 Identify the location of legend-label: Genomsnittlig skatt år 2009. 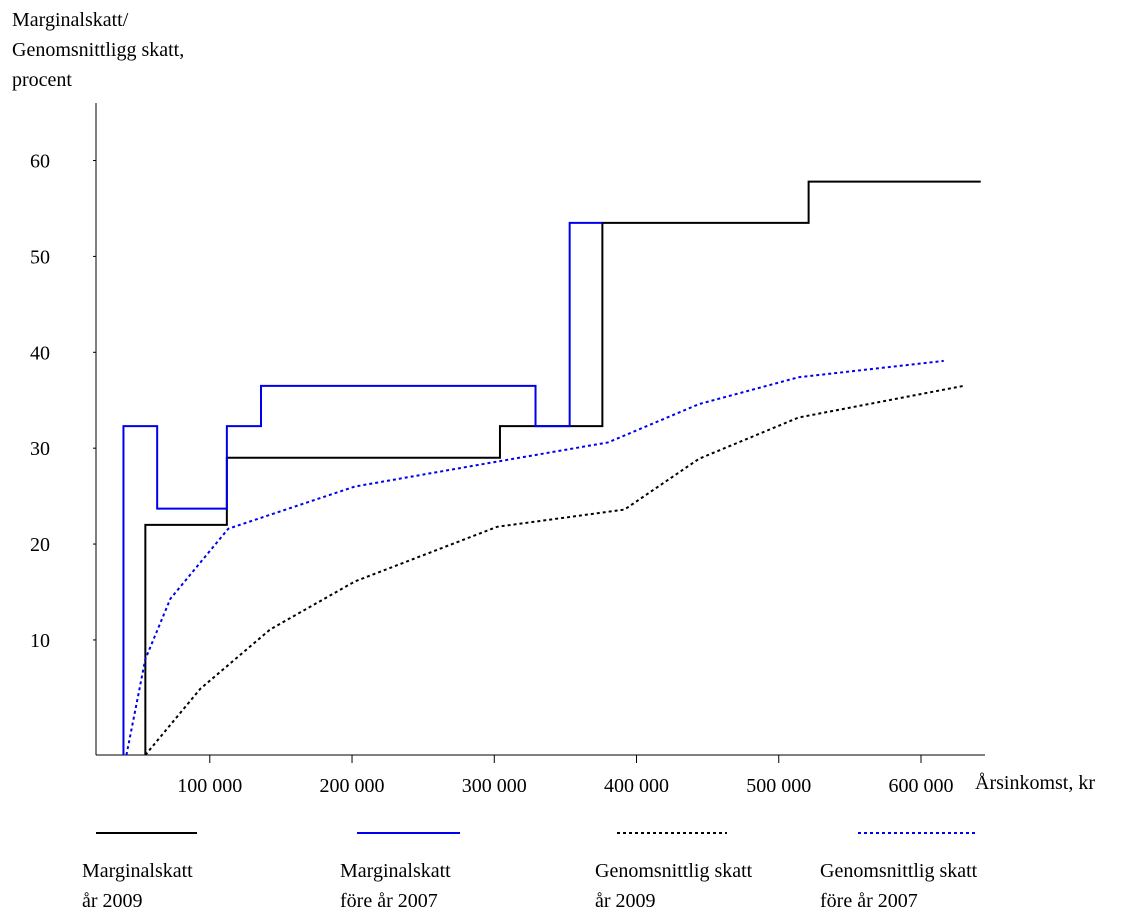
(674, 886).